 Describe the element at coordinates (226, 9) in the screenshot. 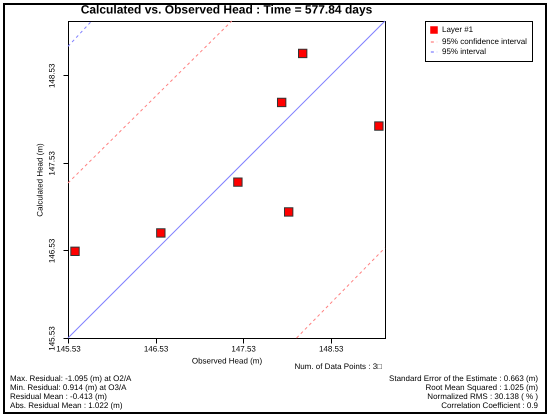

I see `chart-title: Calculated vs. Observed Head : Time = 577.84 days` at that location.